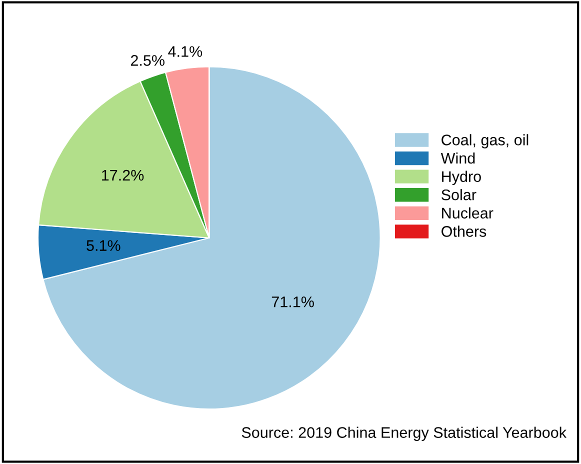  What do you see at coordinates (461, 177) in the screenshot?
I see `legend-label: Hydro` at bounding box center [461, 177].